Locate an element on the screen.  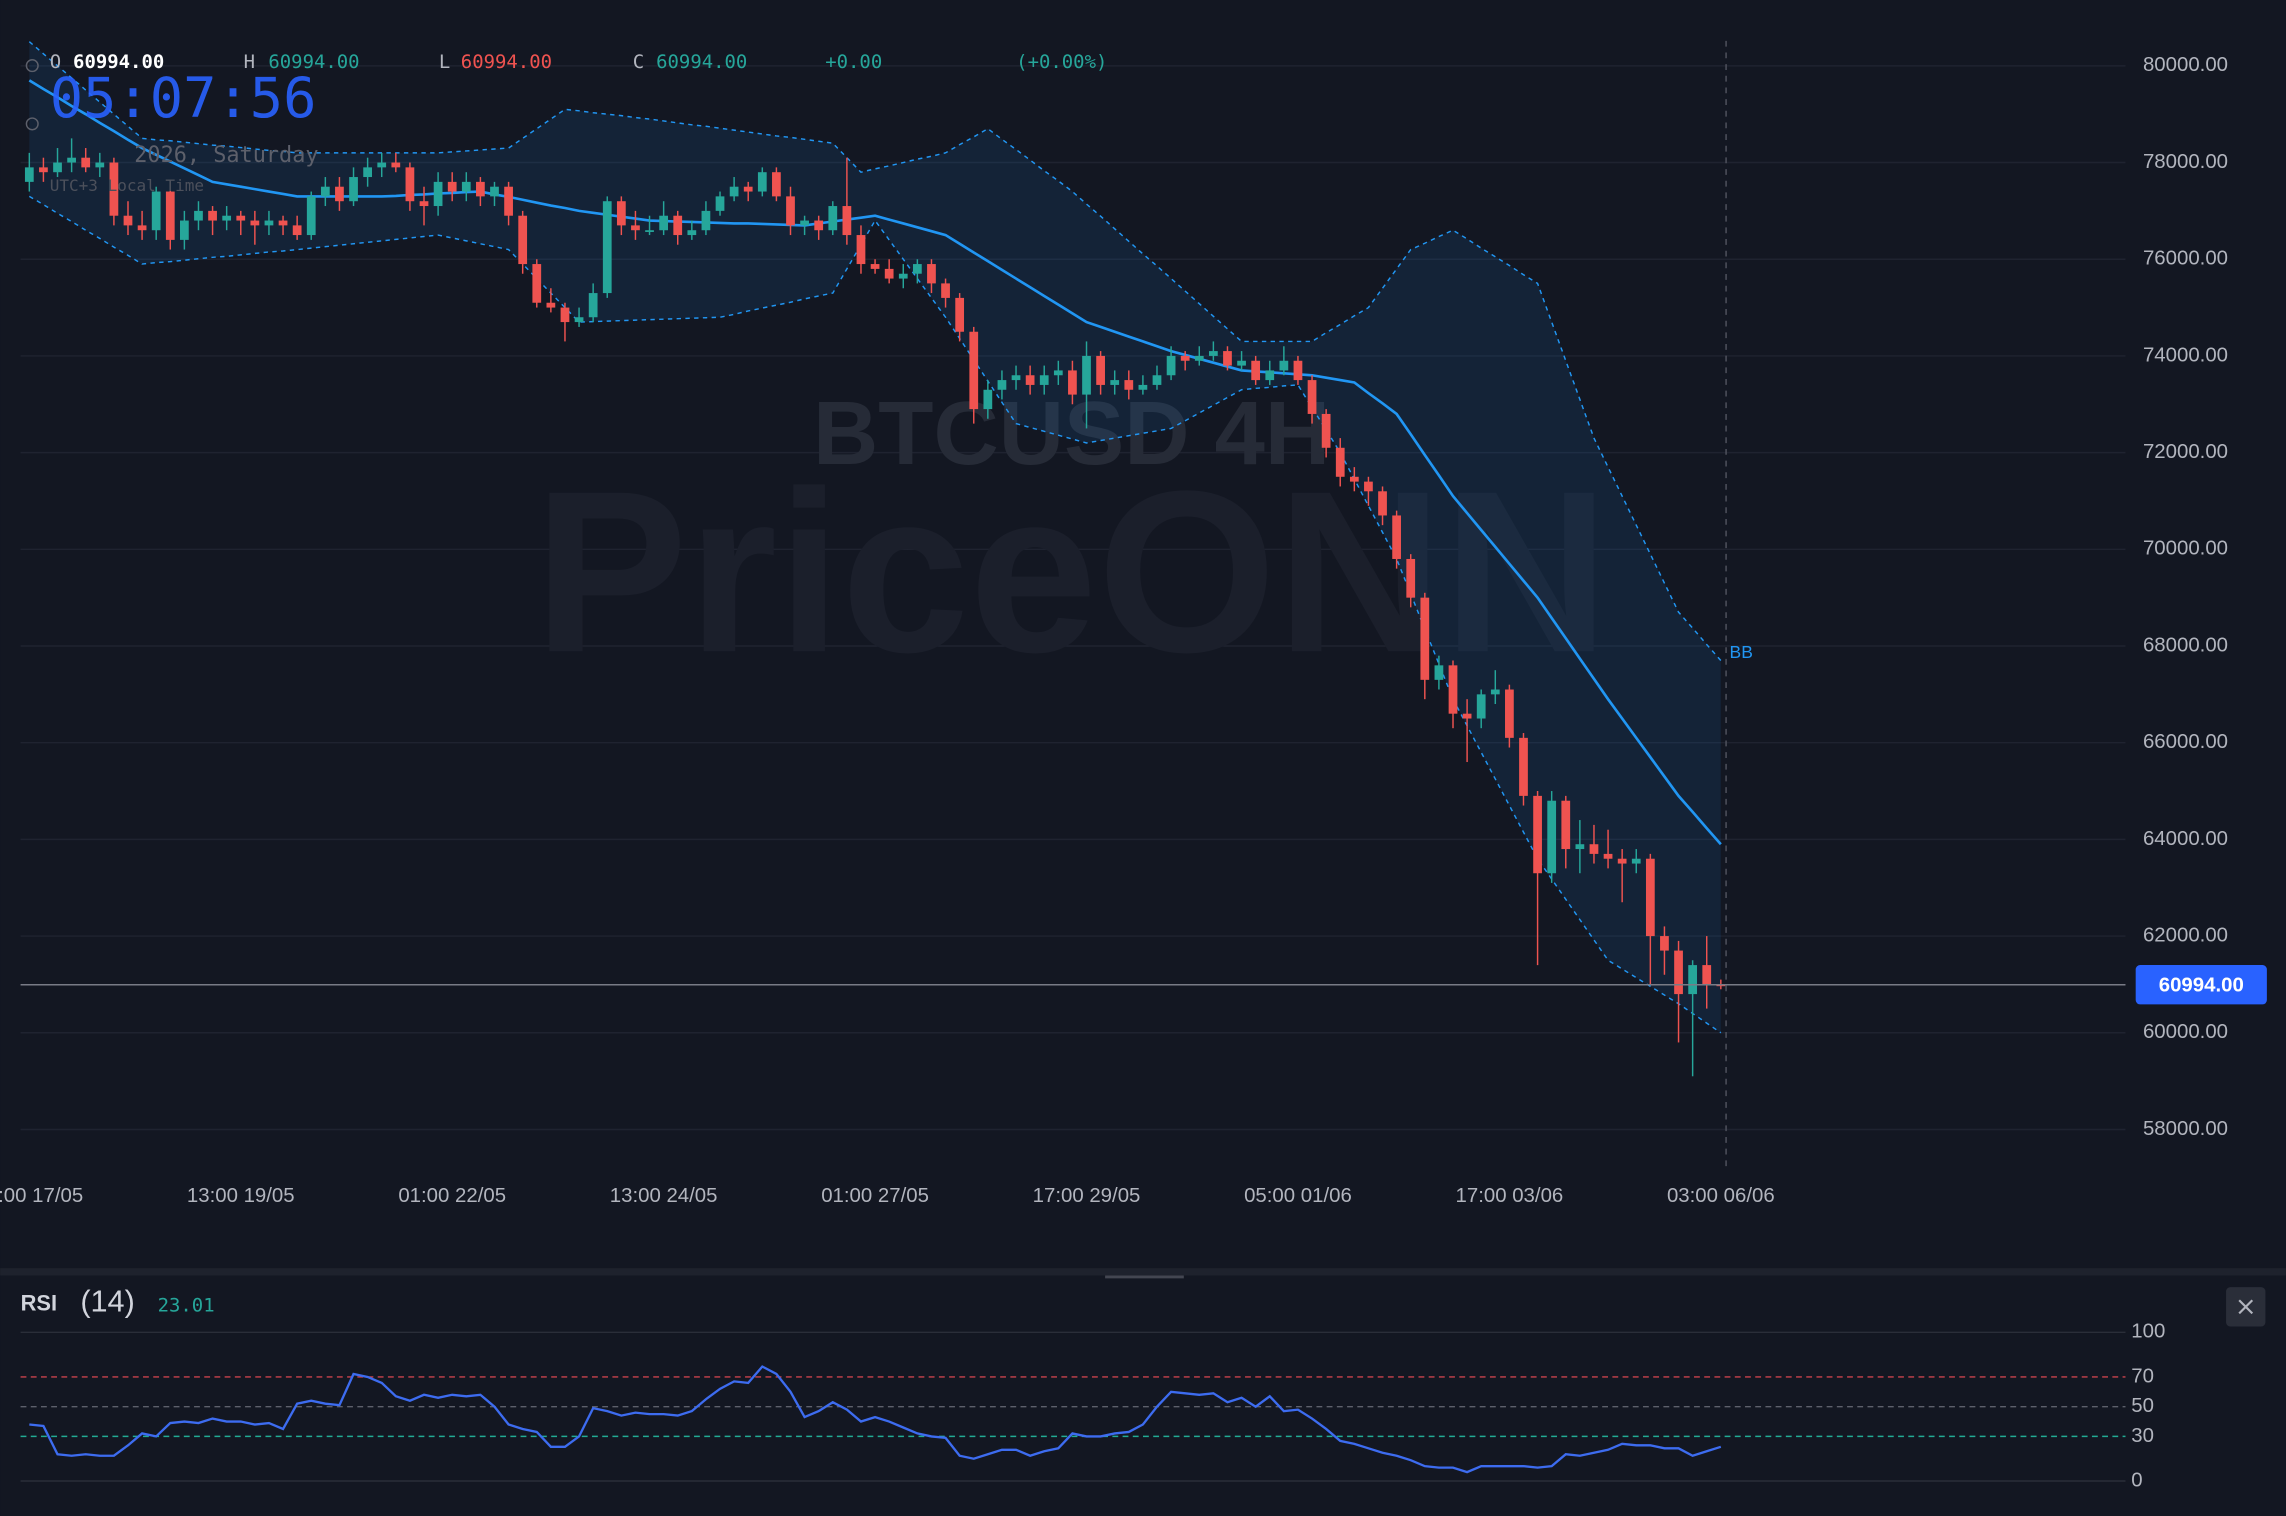
y-tick-label: 58000.00 is located at coordinates (2185, 1129).